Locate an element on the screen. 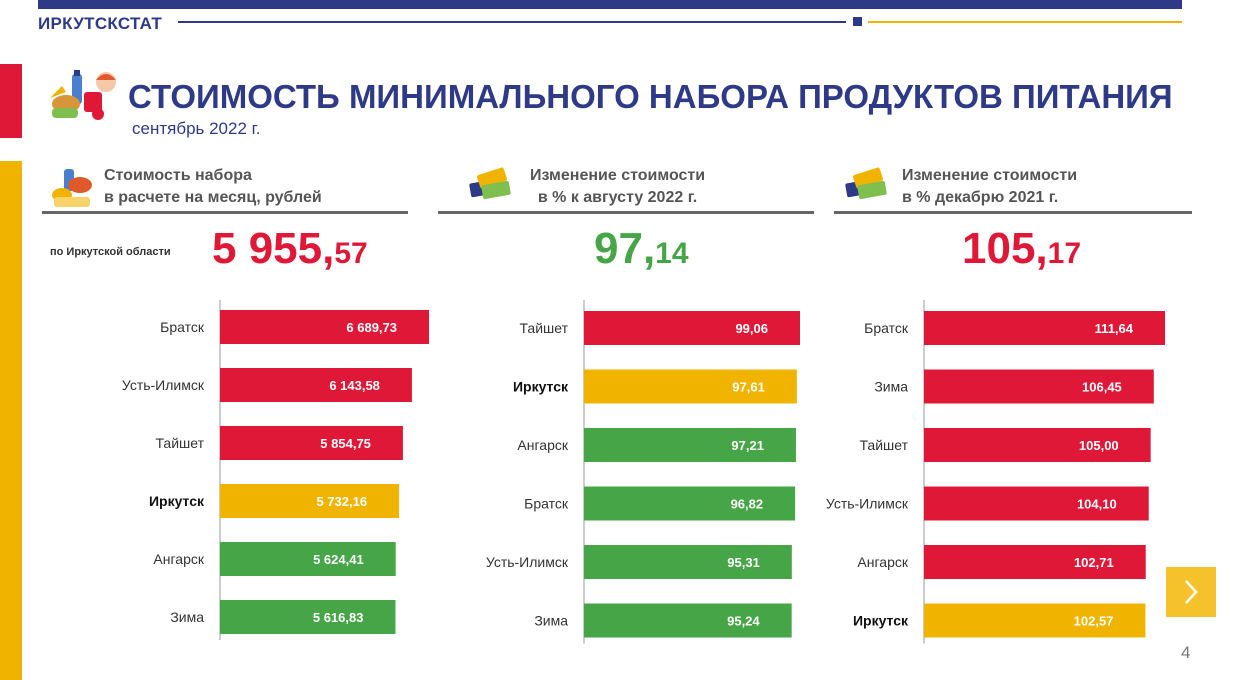 This screenshot has width=1260, height=680. header-divider is located at coordinates (512, 22).